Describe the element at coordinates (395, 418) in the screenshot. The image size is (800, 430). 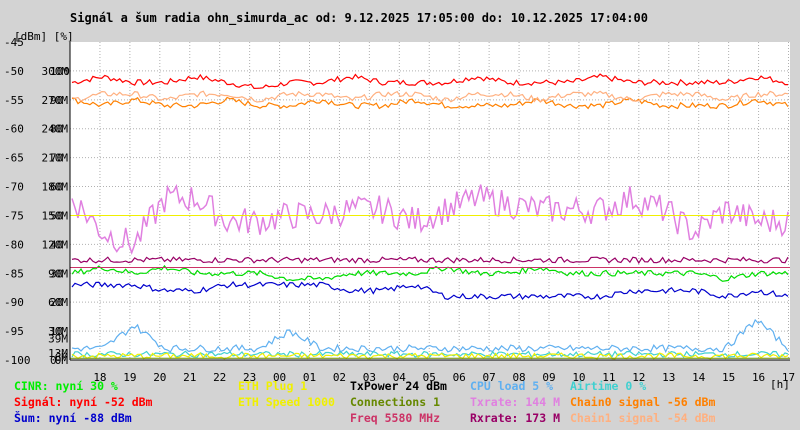
I see `legend-entry: Freq 5580 MHz` at that location.